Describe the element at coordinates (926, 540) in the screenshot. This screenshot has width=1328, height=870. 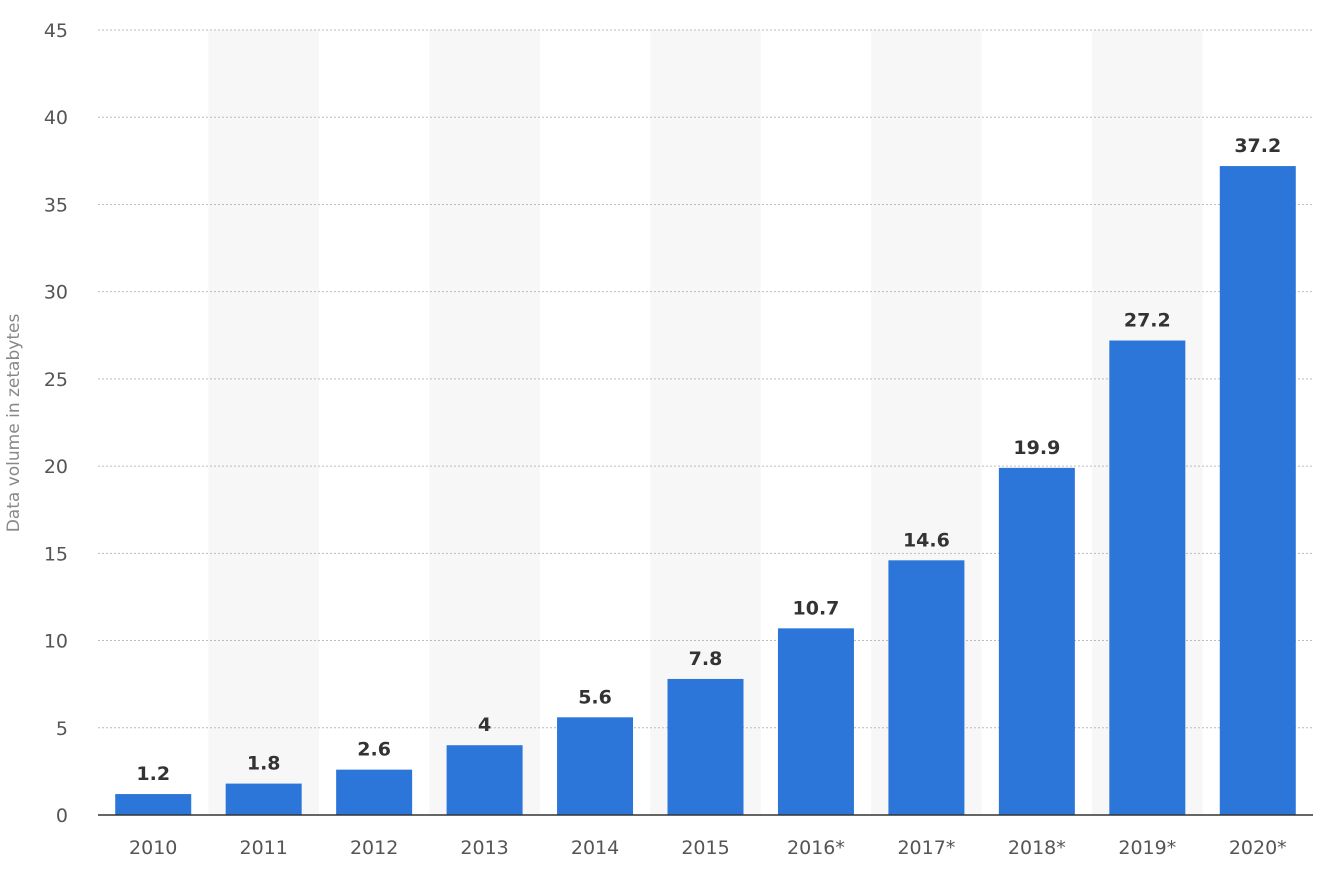
I see `bar-value-label: 14.6` at that location.